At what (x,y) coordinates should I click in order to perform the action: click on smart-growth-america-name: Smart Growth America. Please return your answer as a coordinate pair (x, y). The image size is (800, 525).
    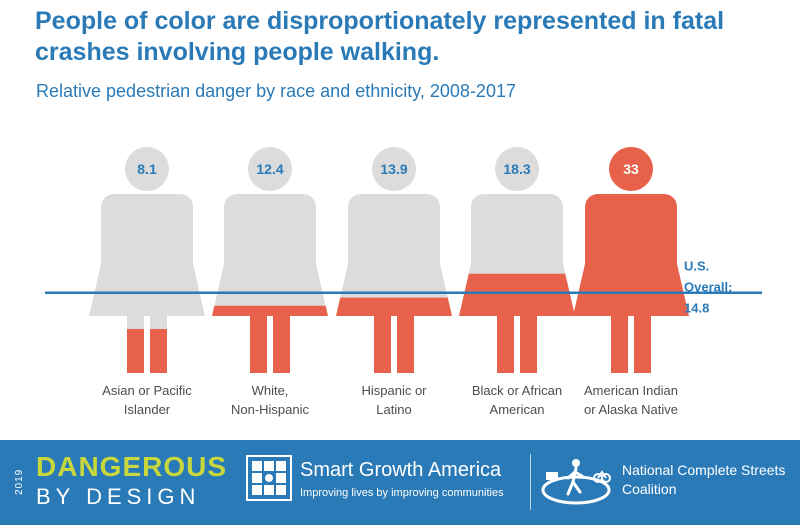
    Looking at the image, I should click on (401, 470).